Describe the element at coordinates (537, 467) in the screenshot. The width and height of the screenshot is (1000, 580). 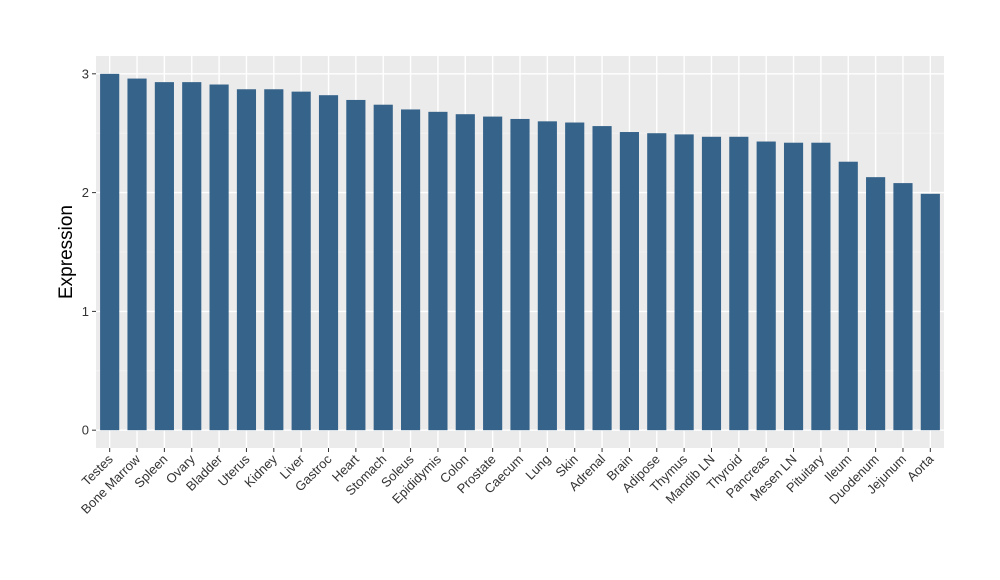
I see `x-tick-label: Lung` at that location.